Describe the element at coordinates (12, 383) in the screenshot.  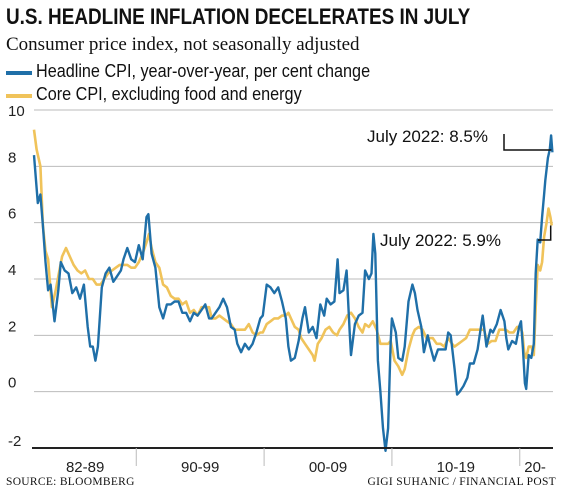
I see `y-tick-label: 0` at that location.